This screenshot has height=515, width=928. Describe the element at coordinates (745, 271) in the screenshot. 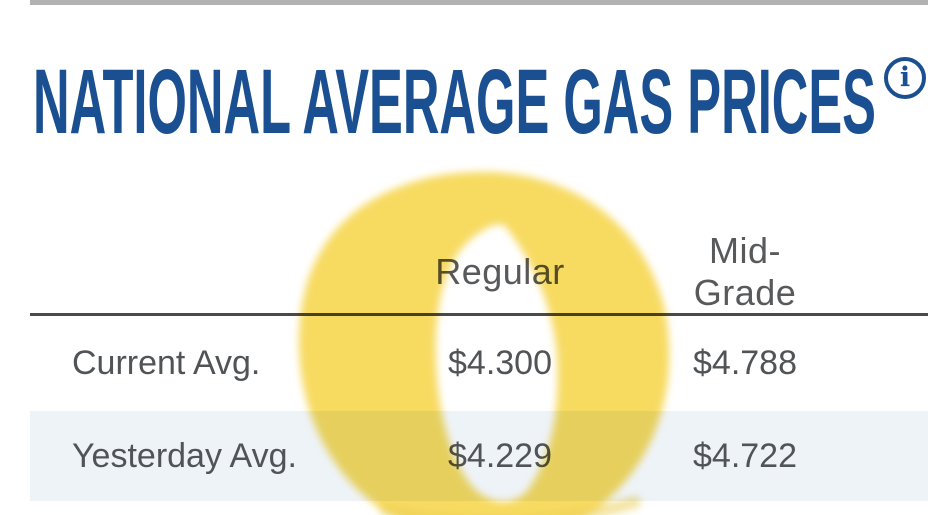

I see `column-header-mid-grade: Mid-Grade` at that location.